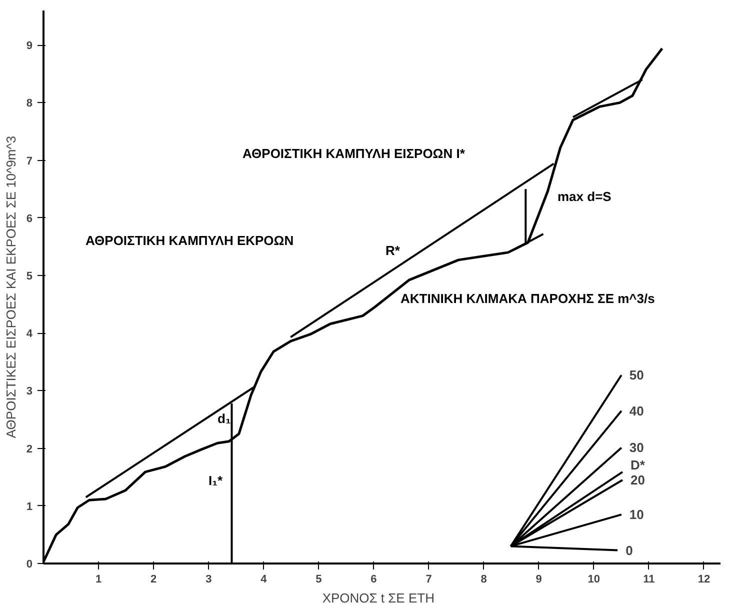 The width and height of the screenshot is (735, 608). What do you see at coordinates (190, 240) in the screenshot?
I see `annotation: ΑΘΡΟΙΣΤΙΚΗ ΚΑΜΠΥΛΗ ΕΚΡΟΩΝ` at bounding box center [190, 240].